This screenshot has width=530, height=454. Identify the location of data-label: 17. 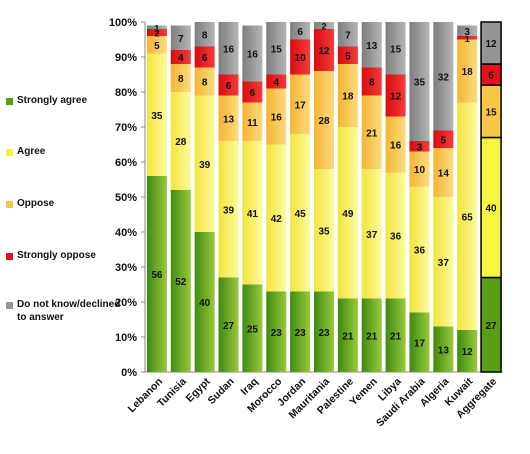
(301, 105).